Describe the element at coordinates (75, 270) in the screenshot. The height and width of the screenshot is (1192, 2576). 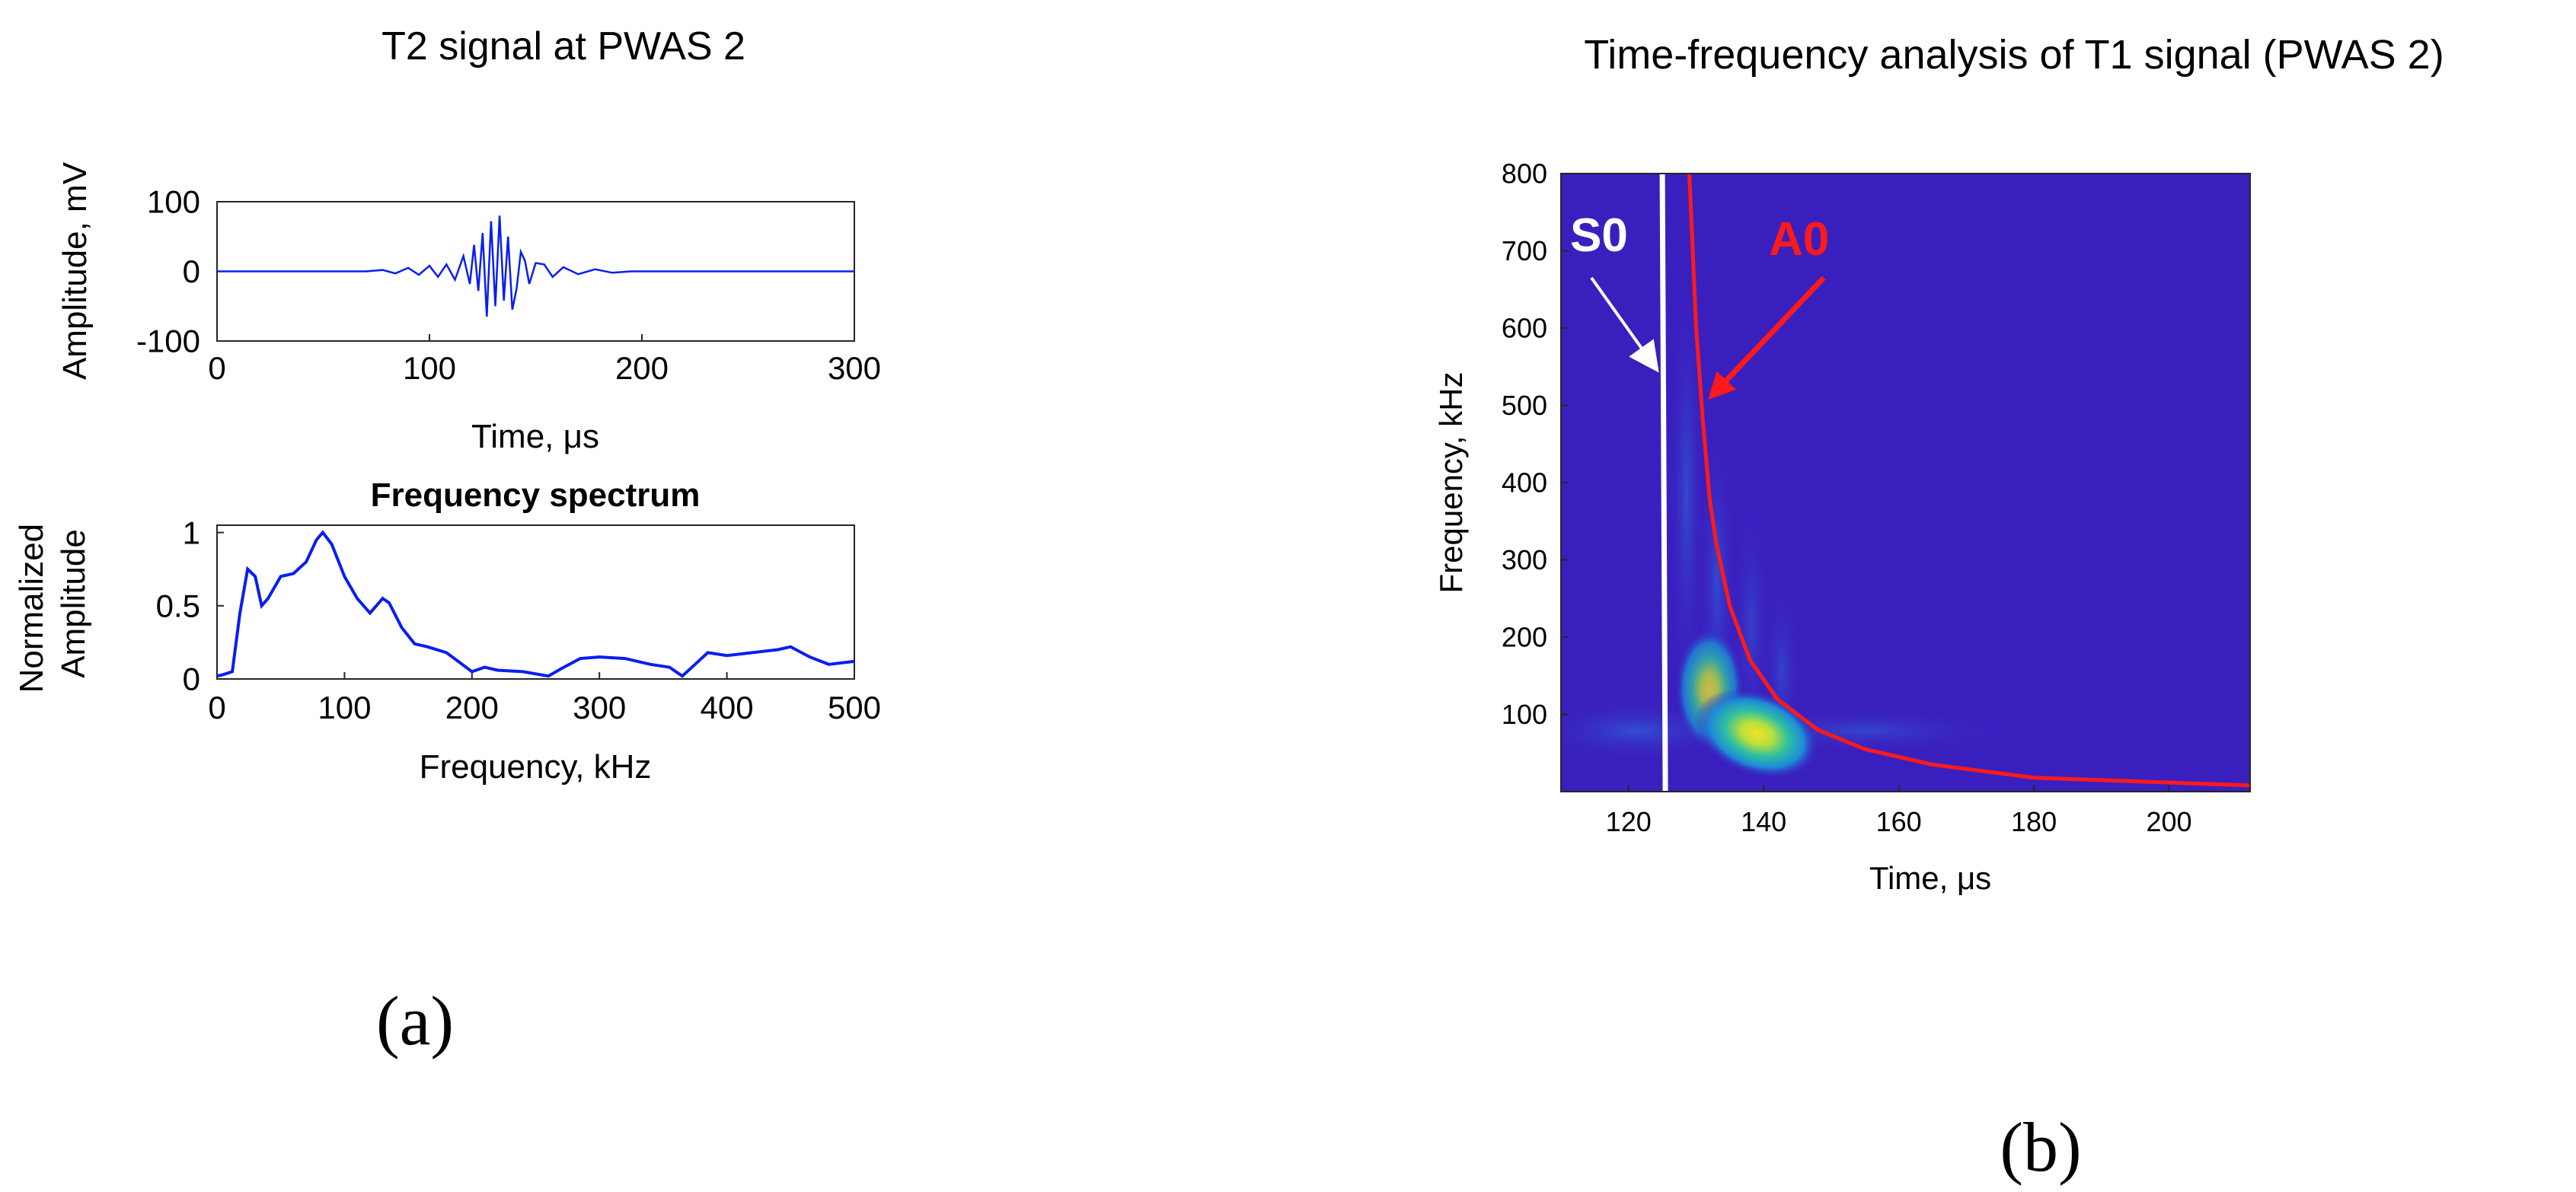
I see `time-signal-y-axis-label: Amplitude, mV` at that location.